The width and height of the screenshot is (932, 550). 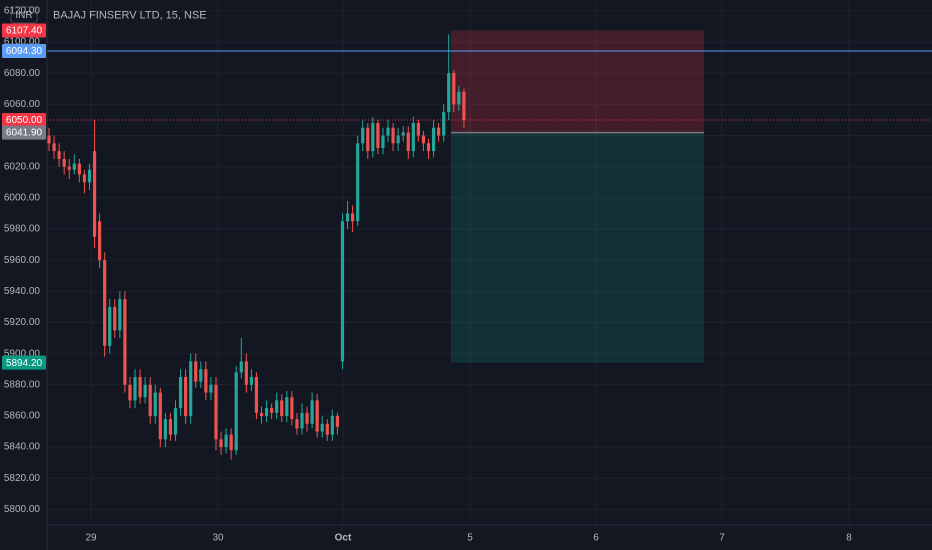 I want to click on price-tag-label: 6094.30, so click(x=24, y=51).